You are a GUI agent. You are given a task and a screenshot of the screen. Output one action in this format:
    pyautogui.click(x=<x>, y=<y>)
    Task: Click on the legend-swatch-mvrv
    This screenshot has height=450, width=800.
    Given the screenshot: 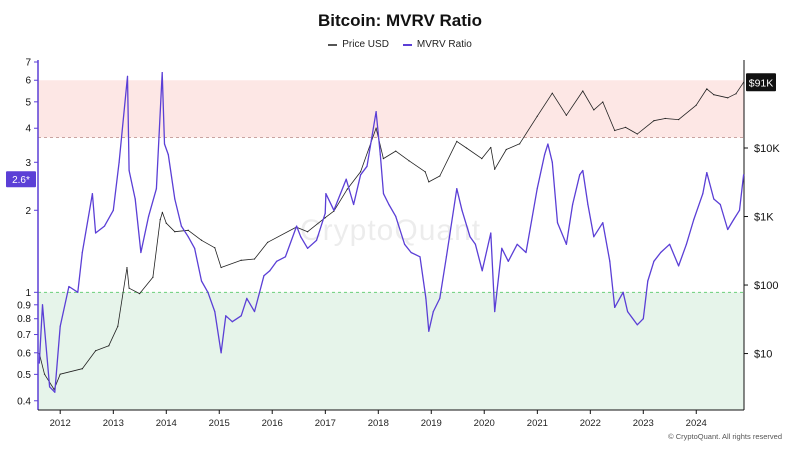 What is the action you would take?
    pyautogui.click(x=407, y=44)
    